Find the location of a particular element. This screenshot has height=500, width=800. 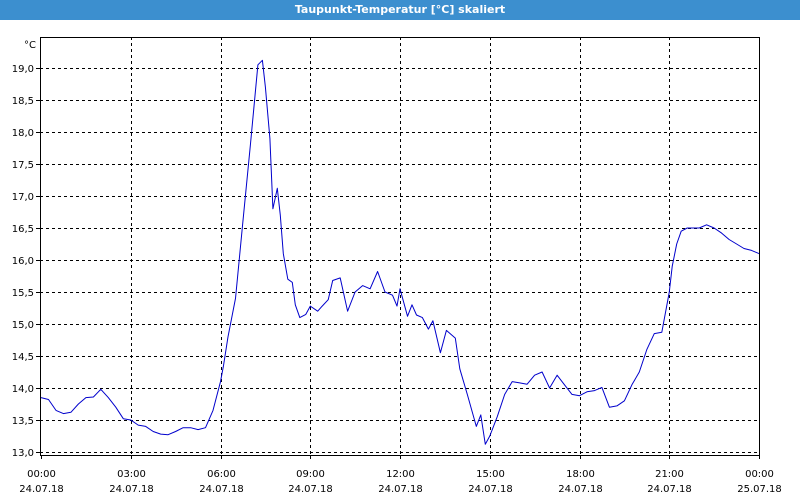

y-tick-label: 19,0 is located at coordinates (23, 69).